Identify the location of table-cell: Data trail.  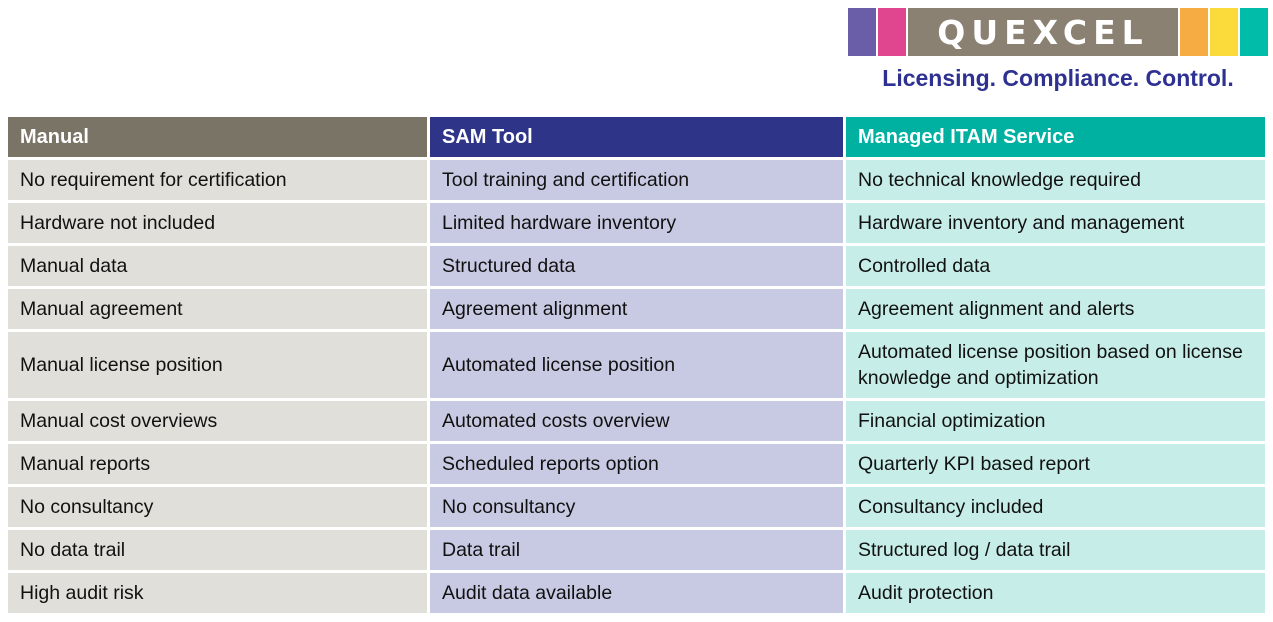
(636, 550).